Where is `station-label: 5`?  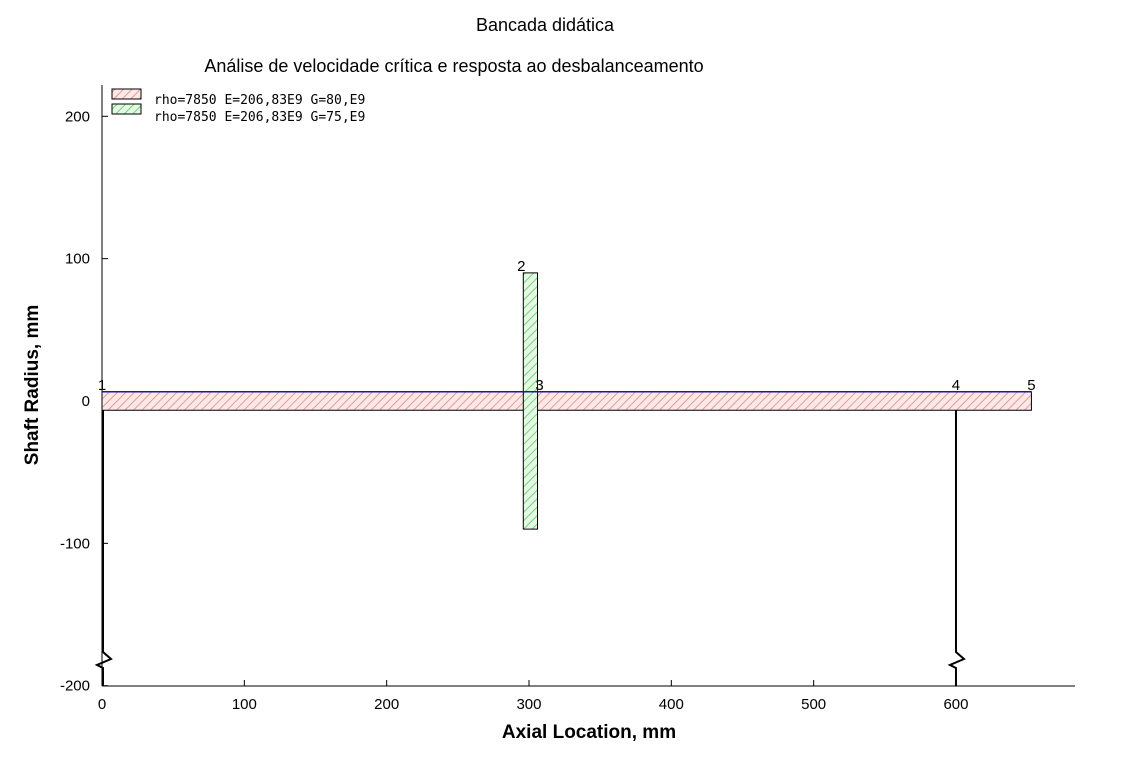
station-label: 5 is located at coordinates (1031, 385).